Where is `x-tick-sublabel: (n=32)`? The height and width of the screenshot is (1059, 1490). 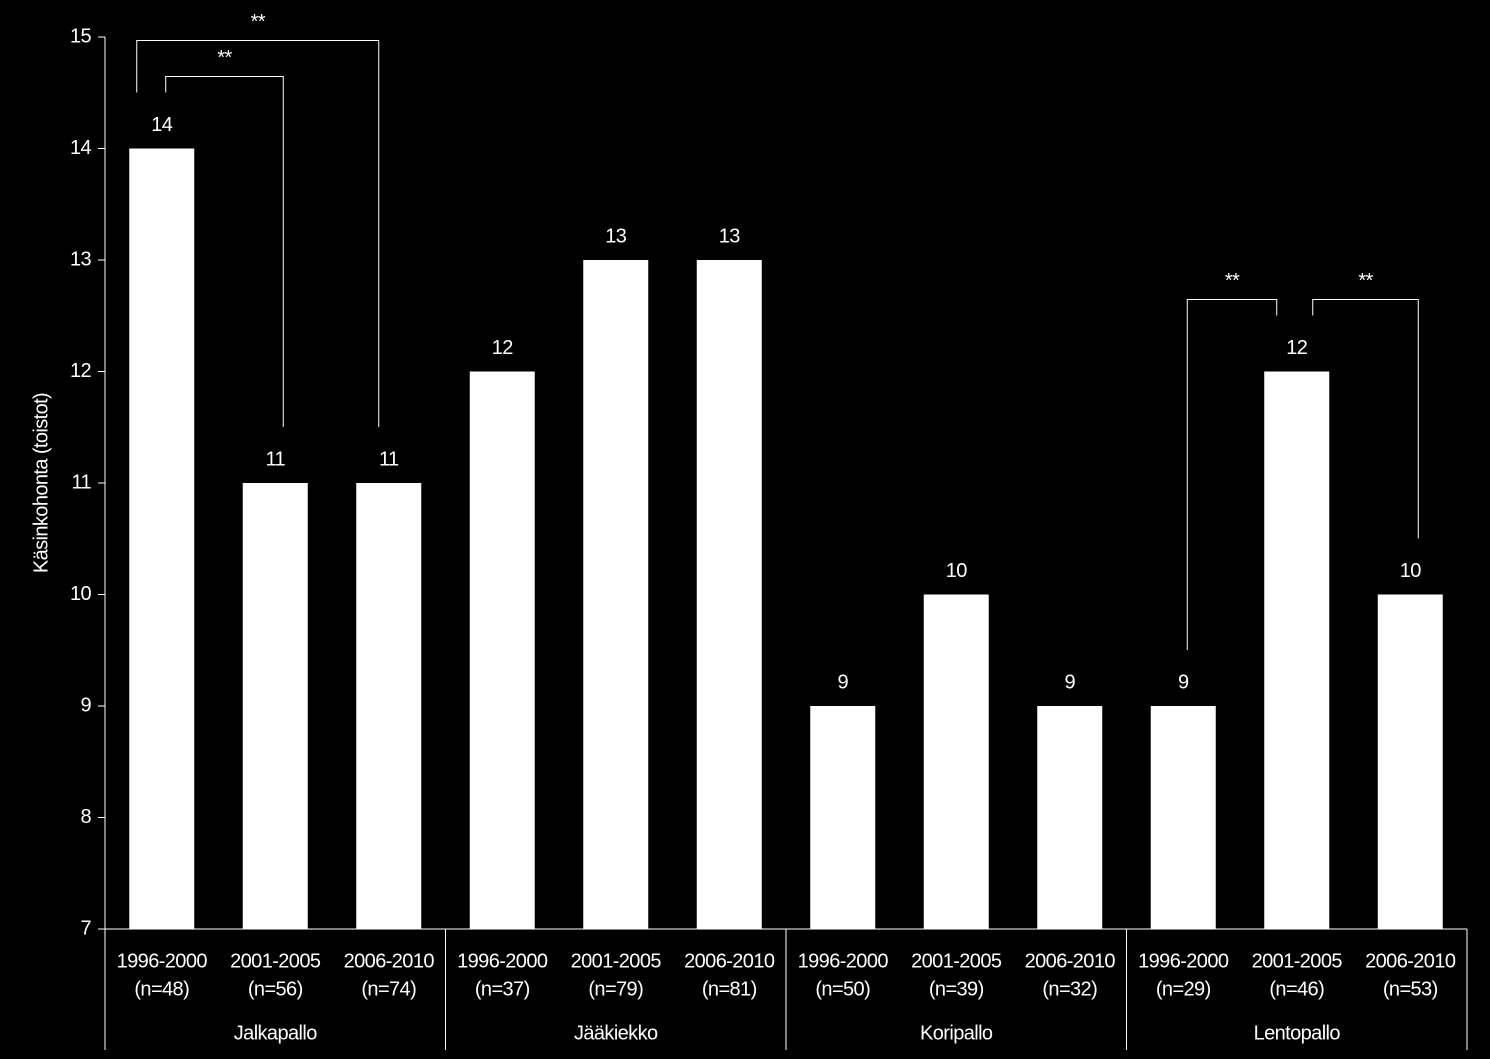 x-tick-sublabel: (n=32) is located at coordinates (1069, 989).